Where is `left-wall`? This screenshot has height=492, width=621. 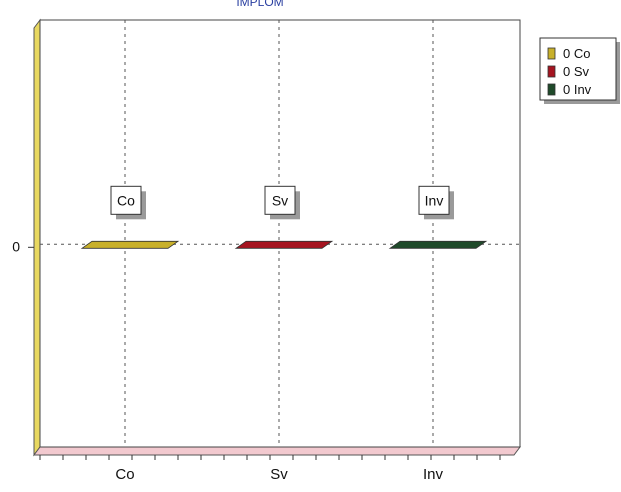 left-wall is located at coordinates (37, 237).